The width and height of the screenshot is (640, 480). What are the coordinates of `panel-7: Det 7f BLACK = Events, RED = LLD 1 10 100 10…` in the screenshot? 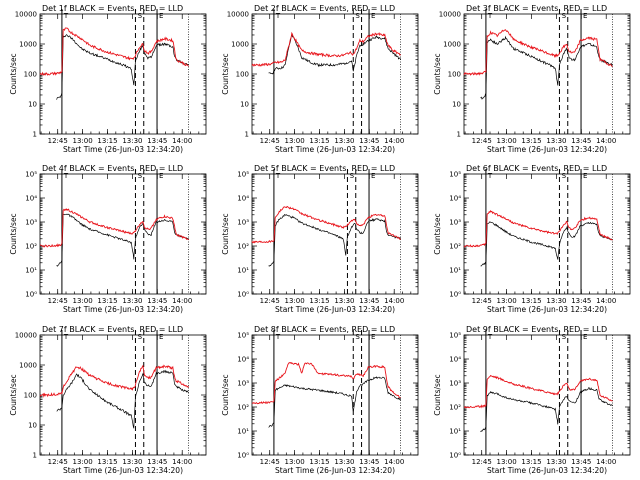 It's located at (108, 400).